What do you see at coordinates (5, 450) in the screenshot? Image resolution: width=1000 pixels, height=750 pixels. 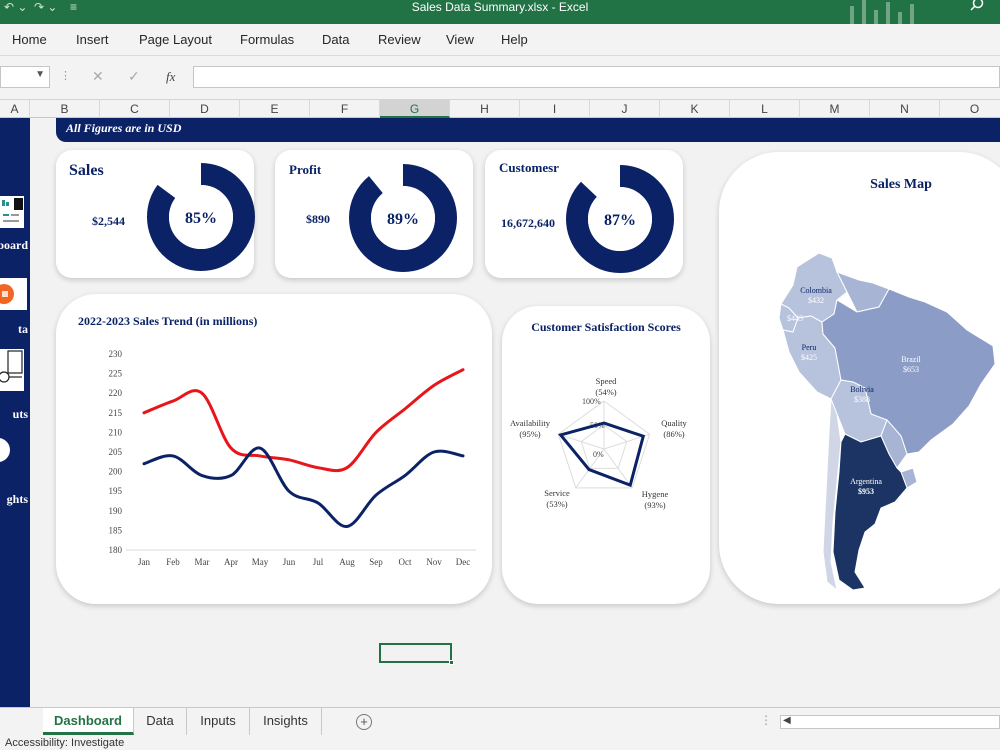 I see `insights-icon` at bounding box center [5, 450].